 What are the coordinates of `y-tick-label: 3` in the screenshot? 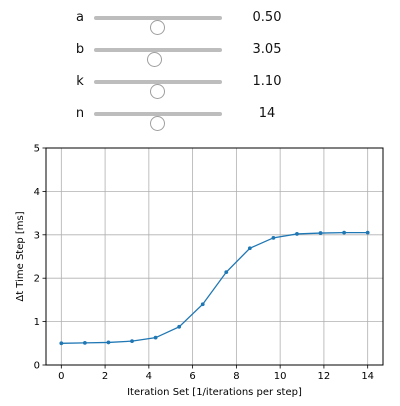 It's located at (37, 235).